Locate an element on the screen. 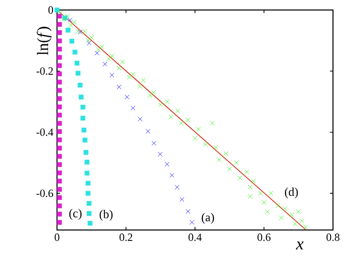 This screenshot has width=345, height=262. x-tick-label: 0.2 is located at coordinates (126, 237).